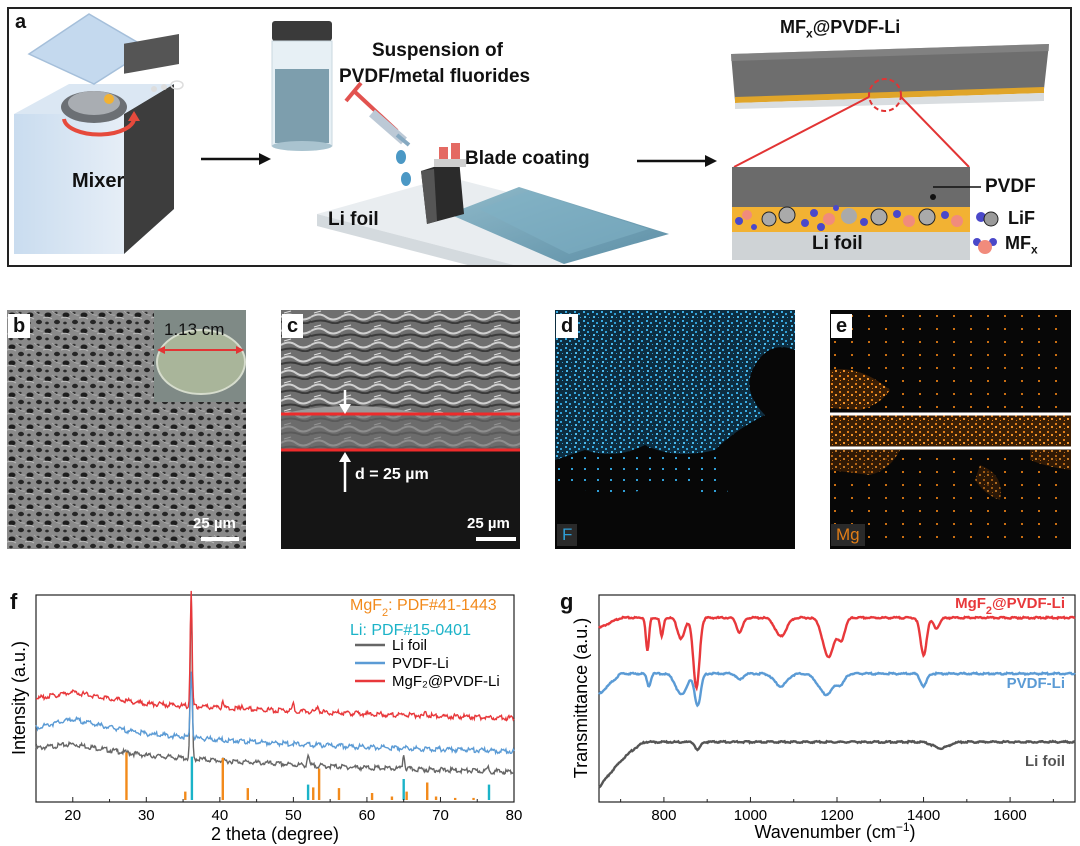 The width and height of the screenshot is (1080, 846). Describe the element at coordinates (440, 815) in the screenshot. I see `xrd-x-tick-label: 70` at that location.